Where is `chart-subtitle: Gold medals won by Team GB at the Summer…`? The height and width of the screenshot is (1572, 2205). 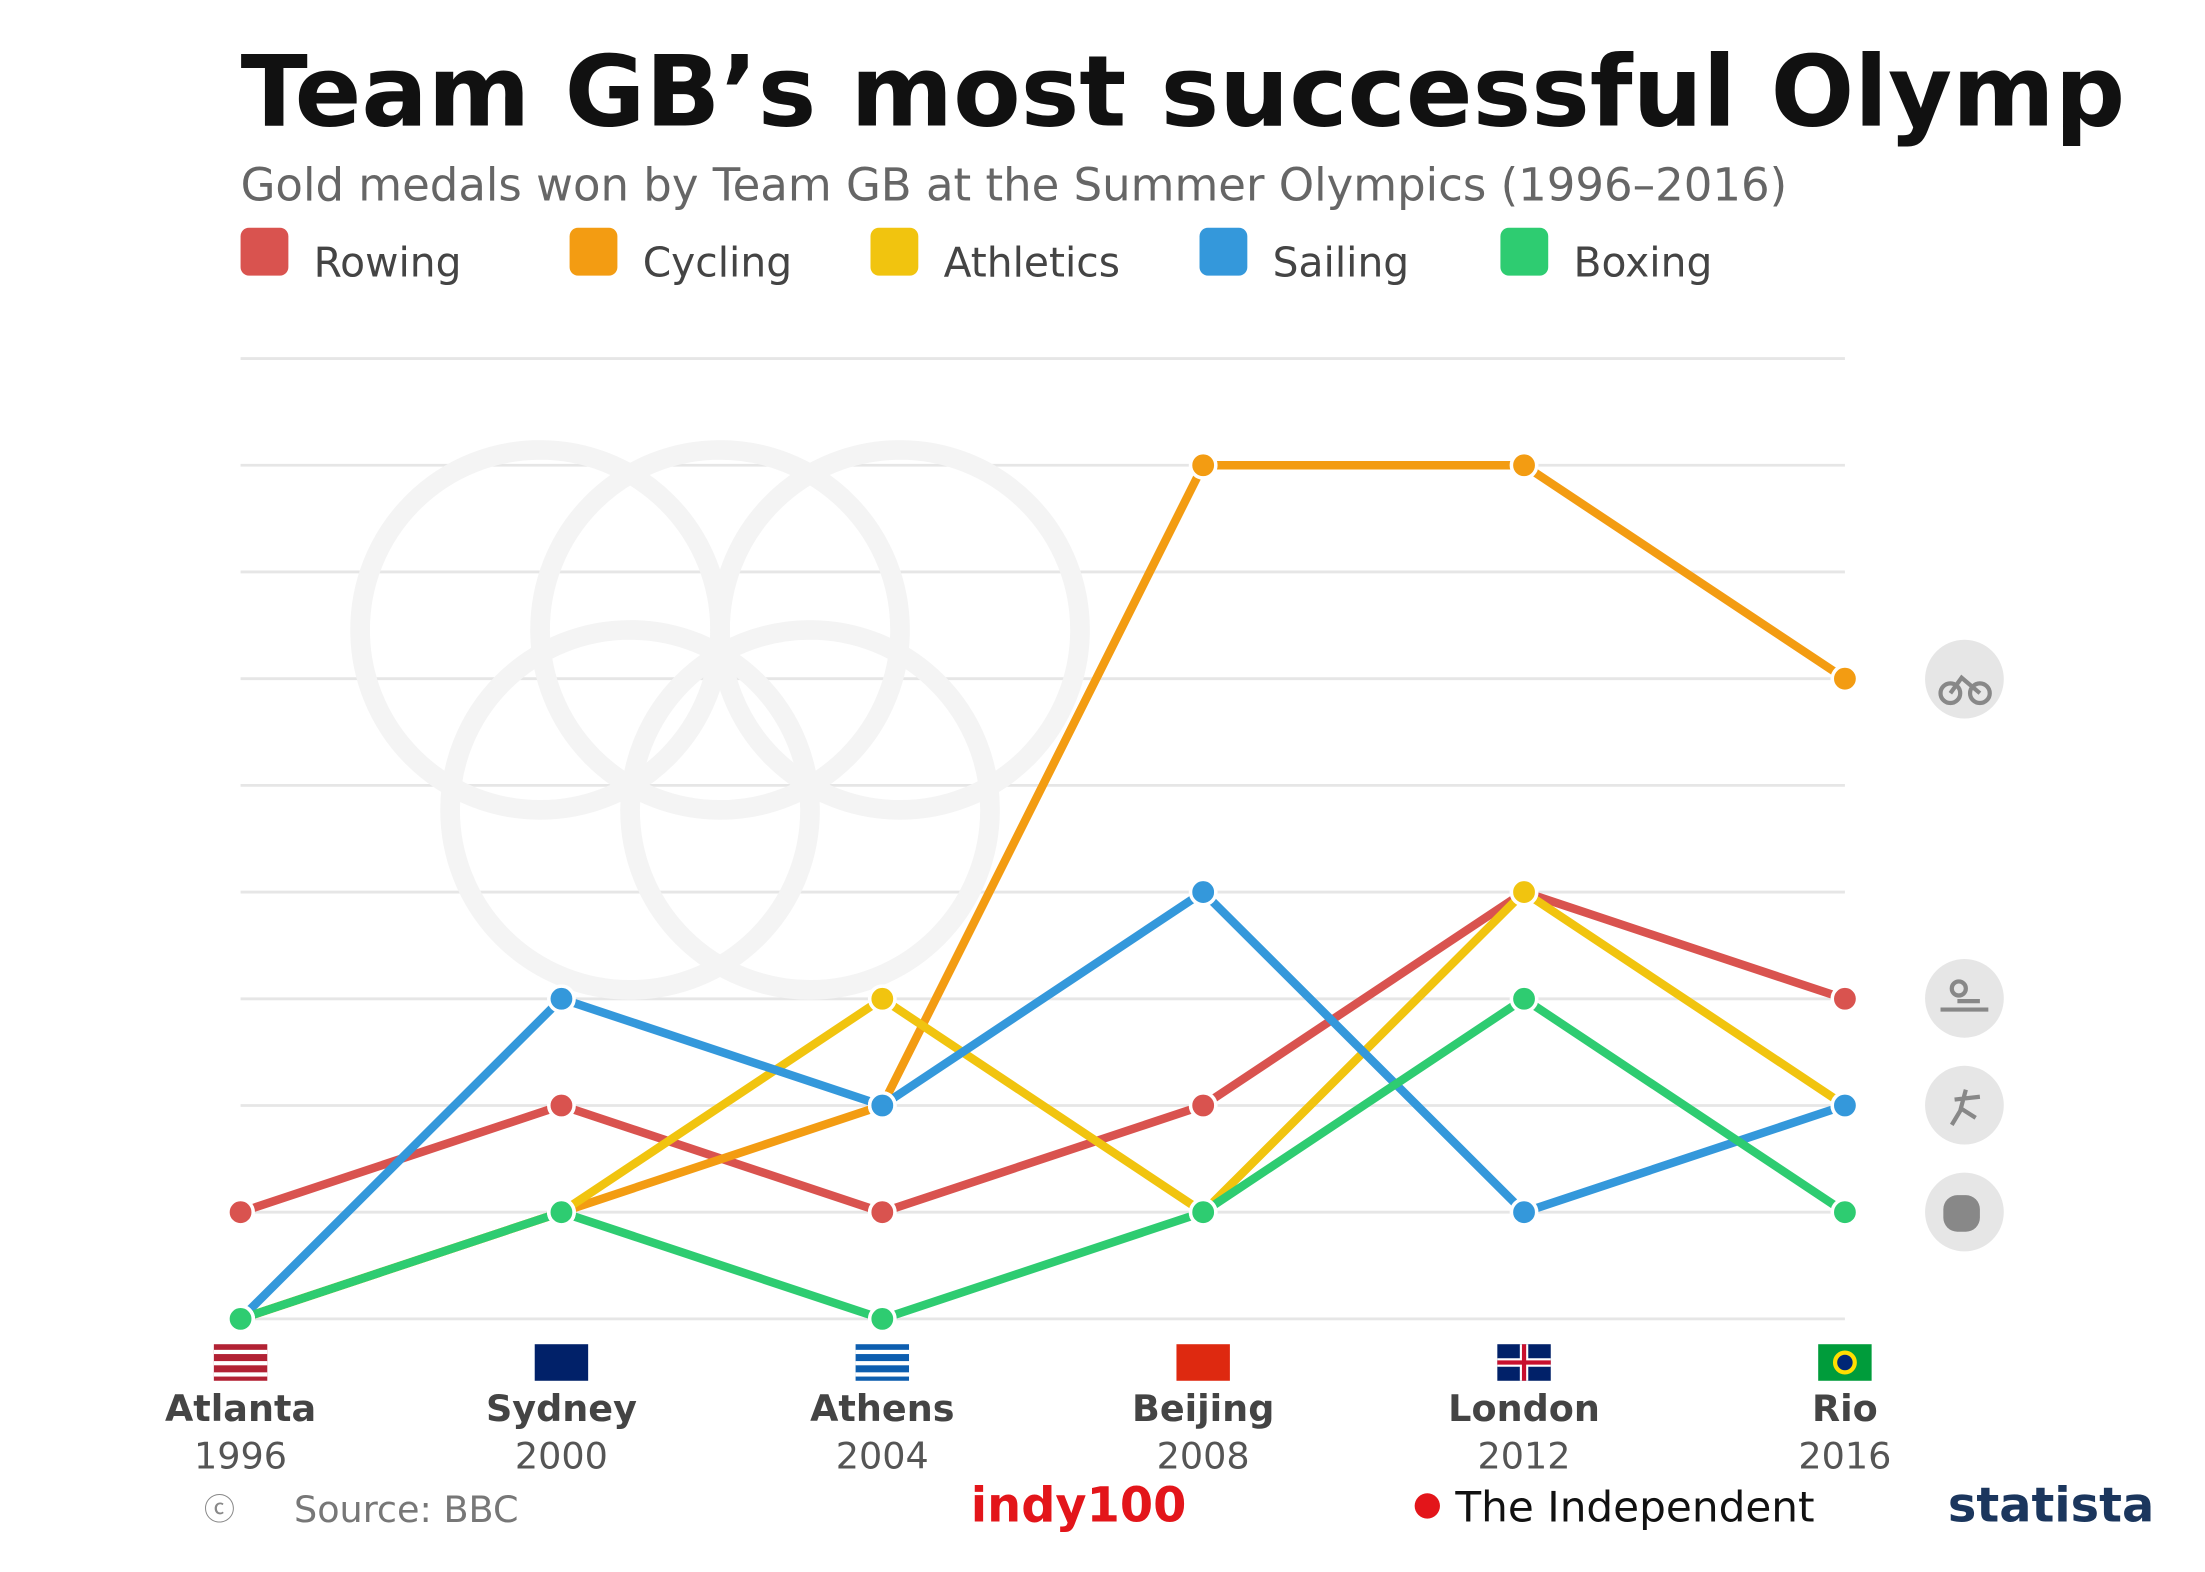
chart-subtitle: Gold medals won by Team GB at the Summer… is located at coordinates (1014, 184).